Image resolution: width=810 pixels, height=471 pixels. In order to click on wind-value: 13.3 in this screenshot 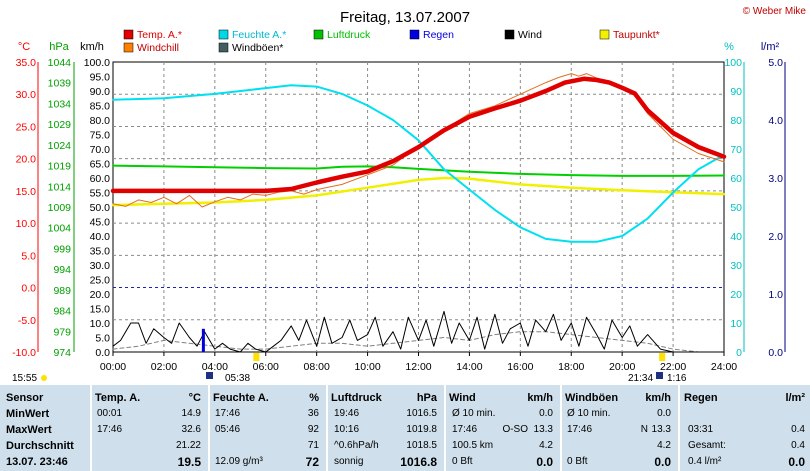, I will do `click(543, 429)`.